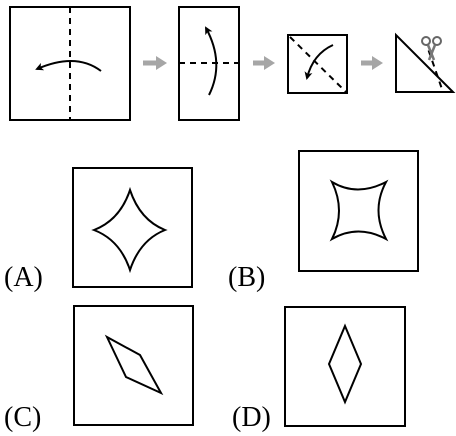  What do you see at coordinates (23, 417) in the screenshot?
I see `option-c-label: (C)` at bounding box center [23, 417].